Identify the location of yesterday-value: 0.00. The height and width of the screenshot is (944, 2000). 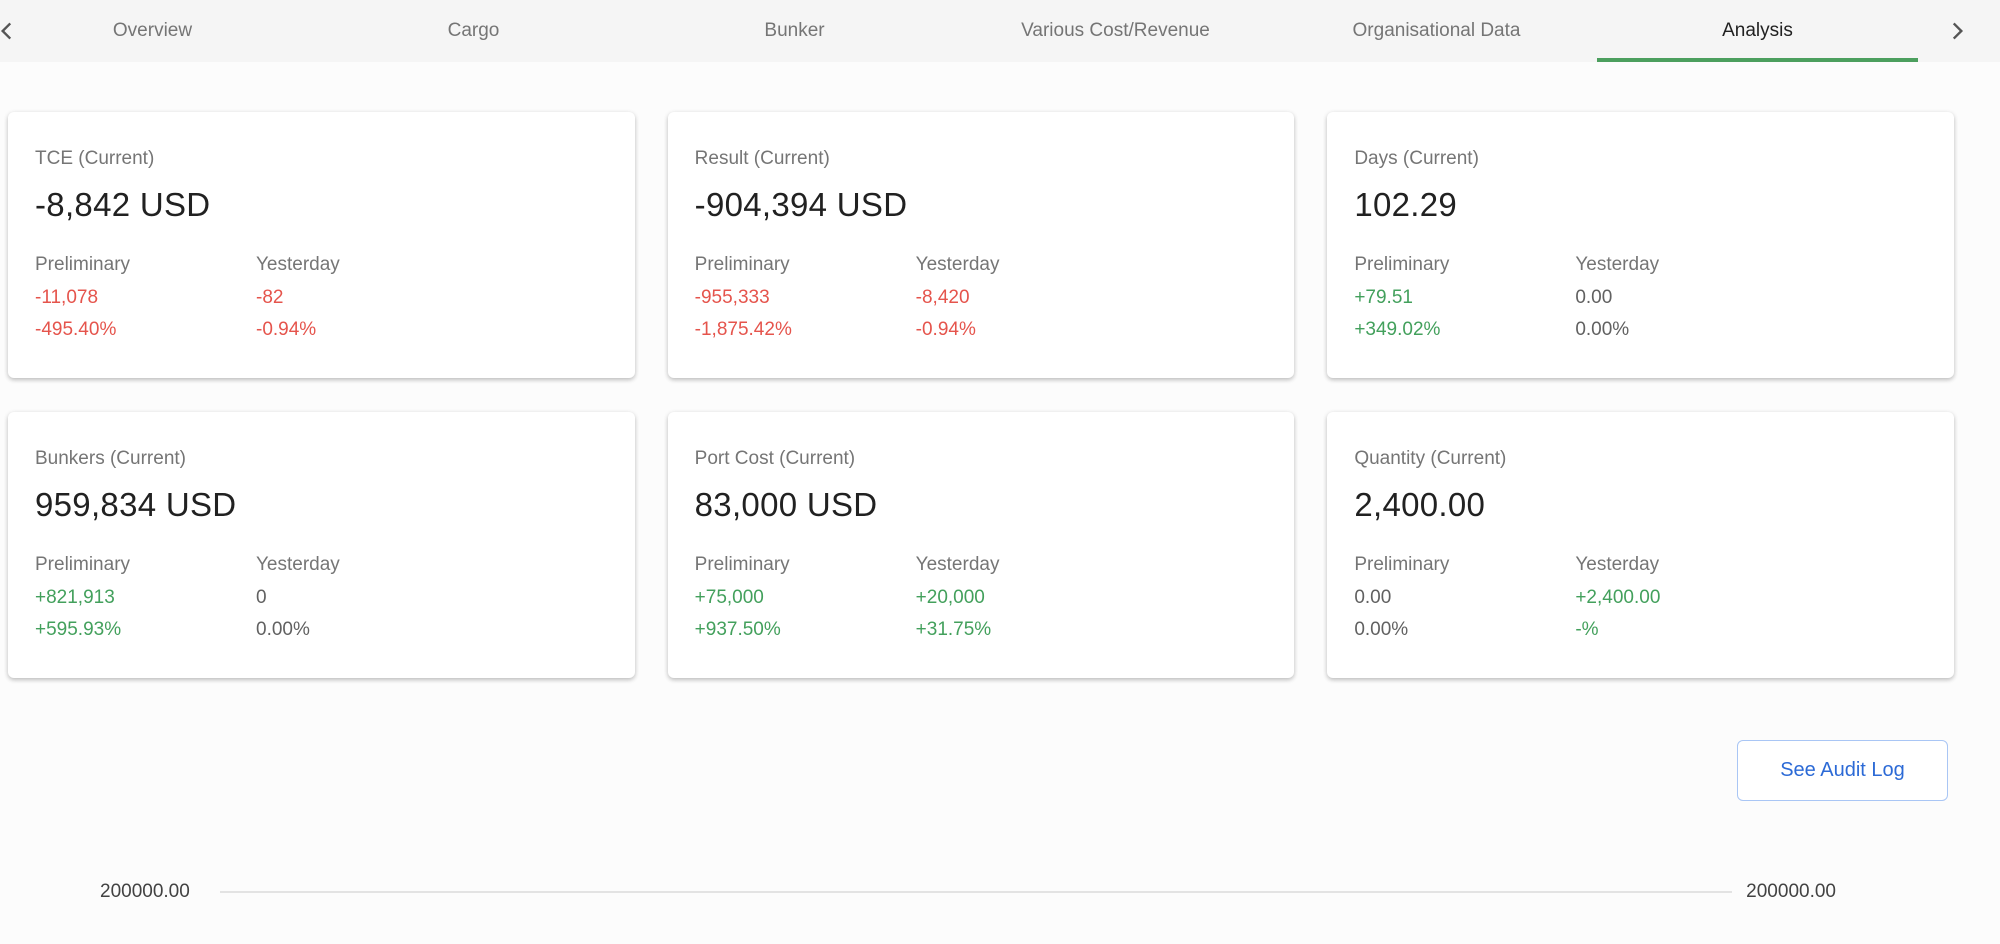
(1594, 297).